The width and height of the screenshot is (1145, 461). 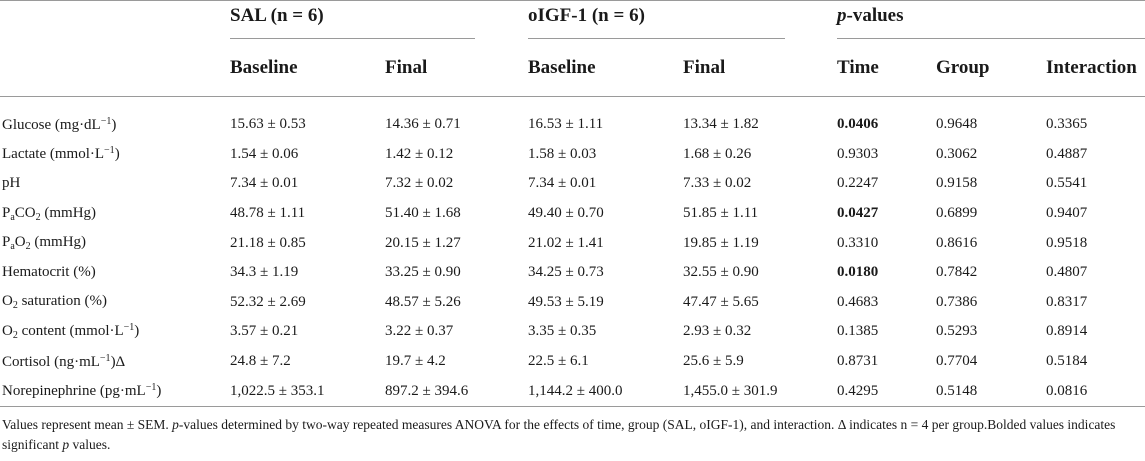 I want to click on sal-baseline-cell: 3.57 ± 0.21, so click(x=264, y=331).